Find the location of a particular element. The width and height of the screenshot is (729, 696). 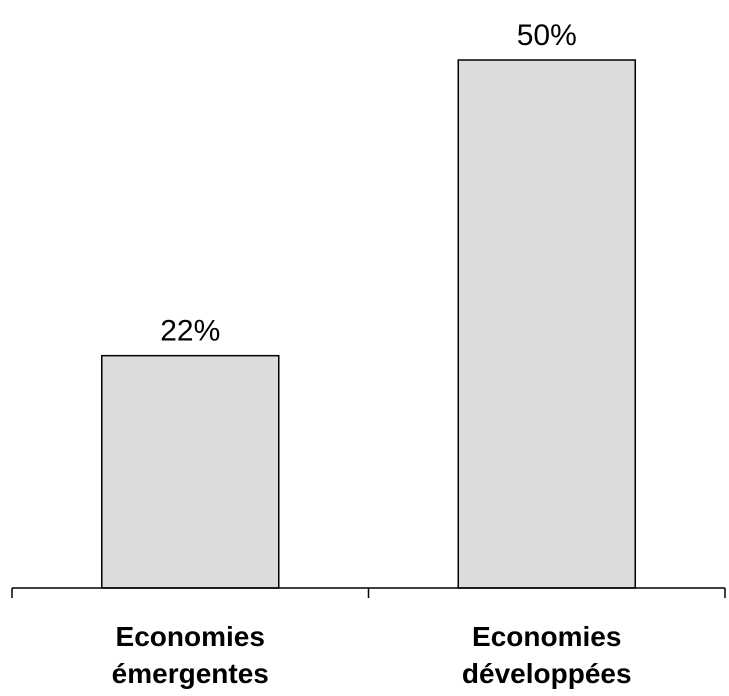

category-label-1-line-2: émergentes is located at coordinates (190, 673).